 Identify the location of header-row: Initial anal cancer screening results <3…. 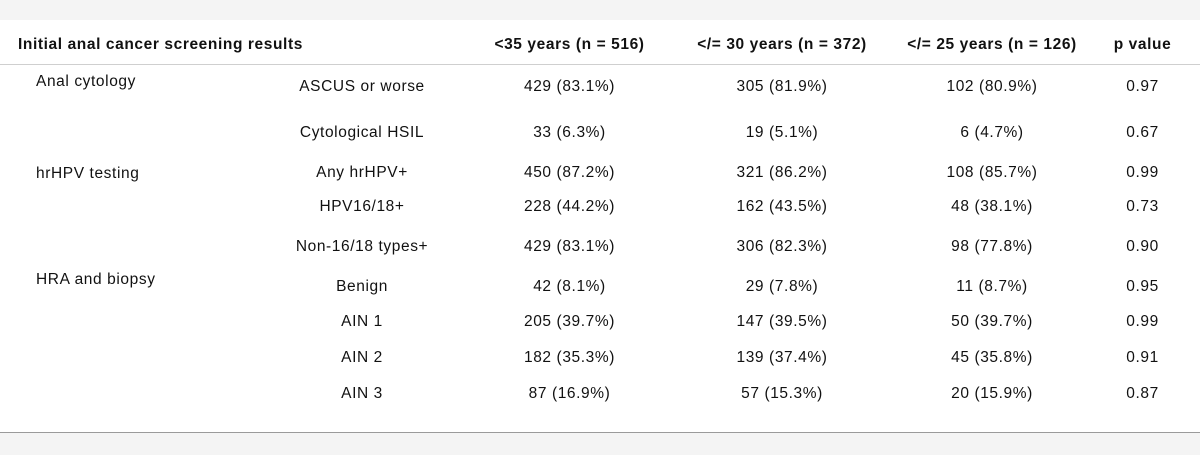
(600, 45).